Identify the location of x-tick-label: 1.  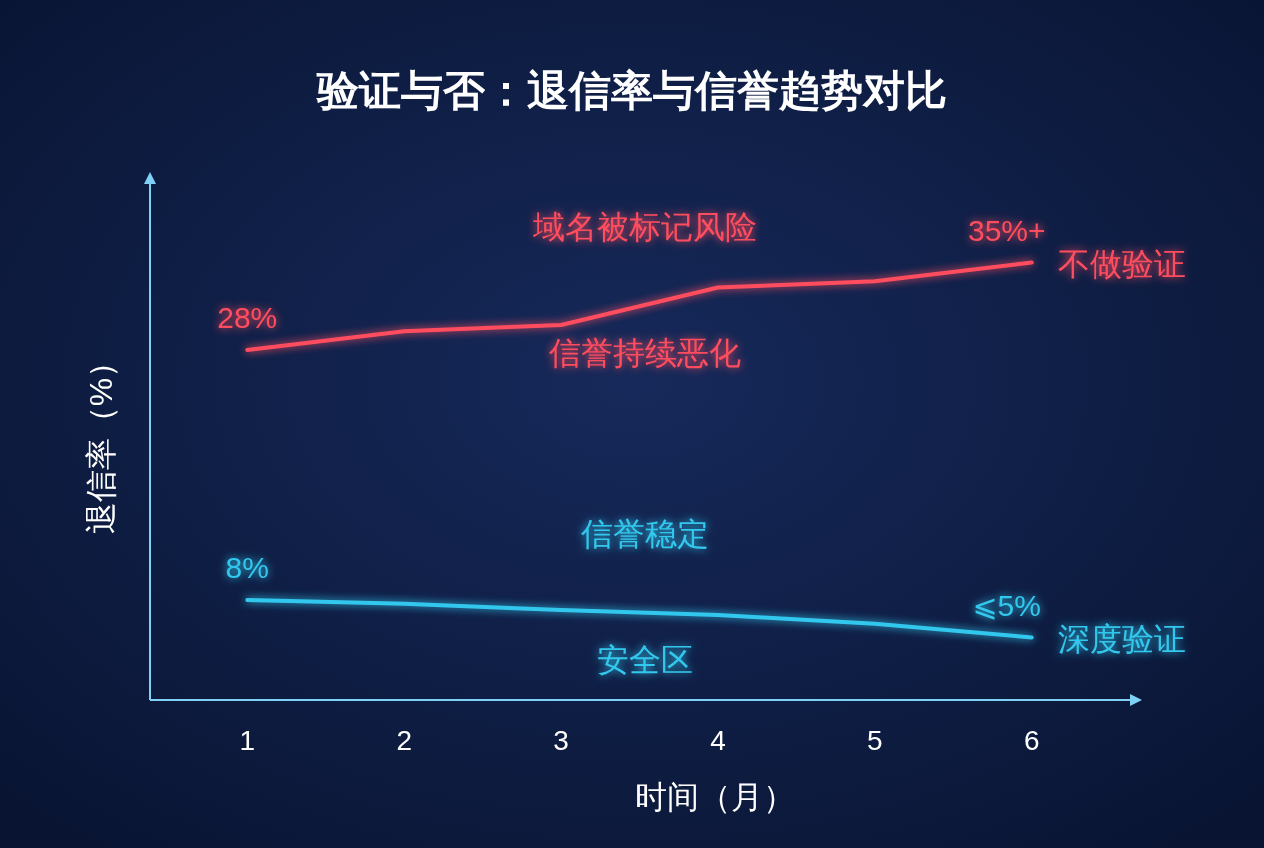
(247, 740).